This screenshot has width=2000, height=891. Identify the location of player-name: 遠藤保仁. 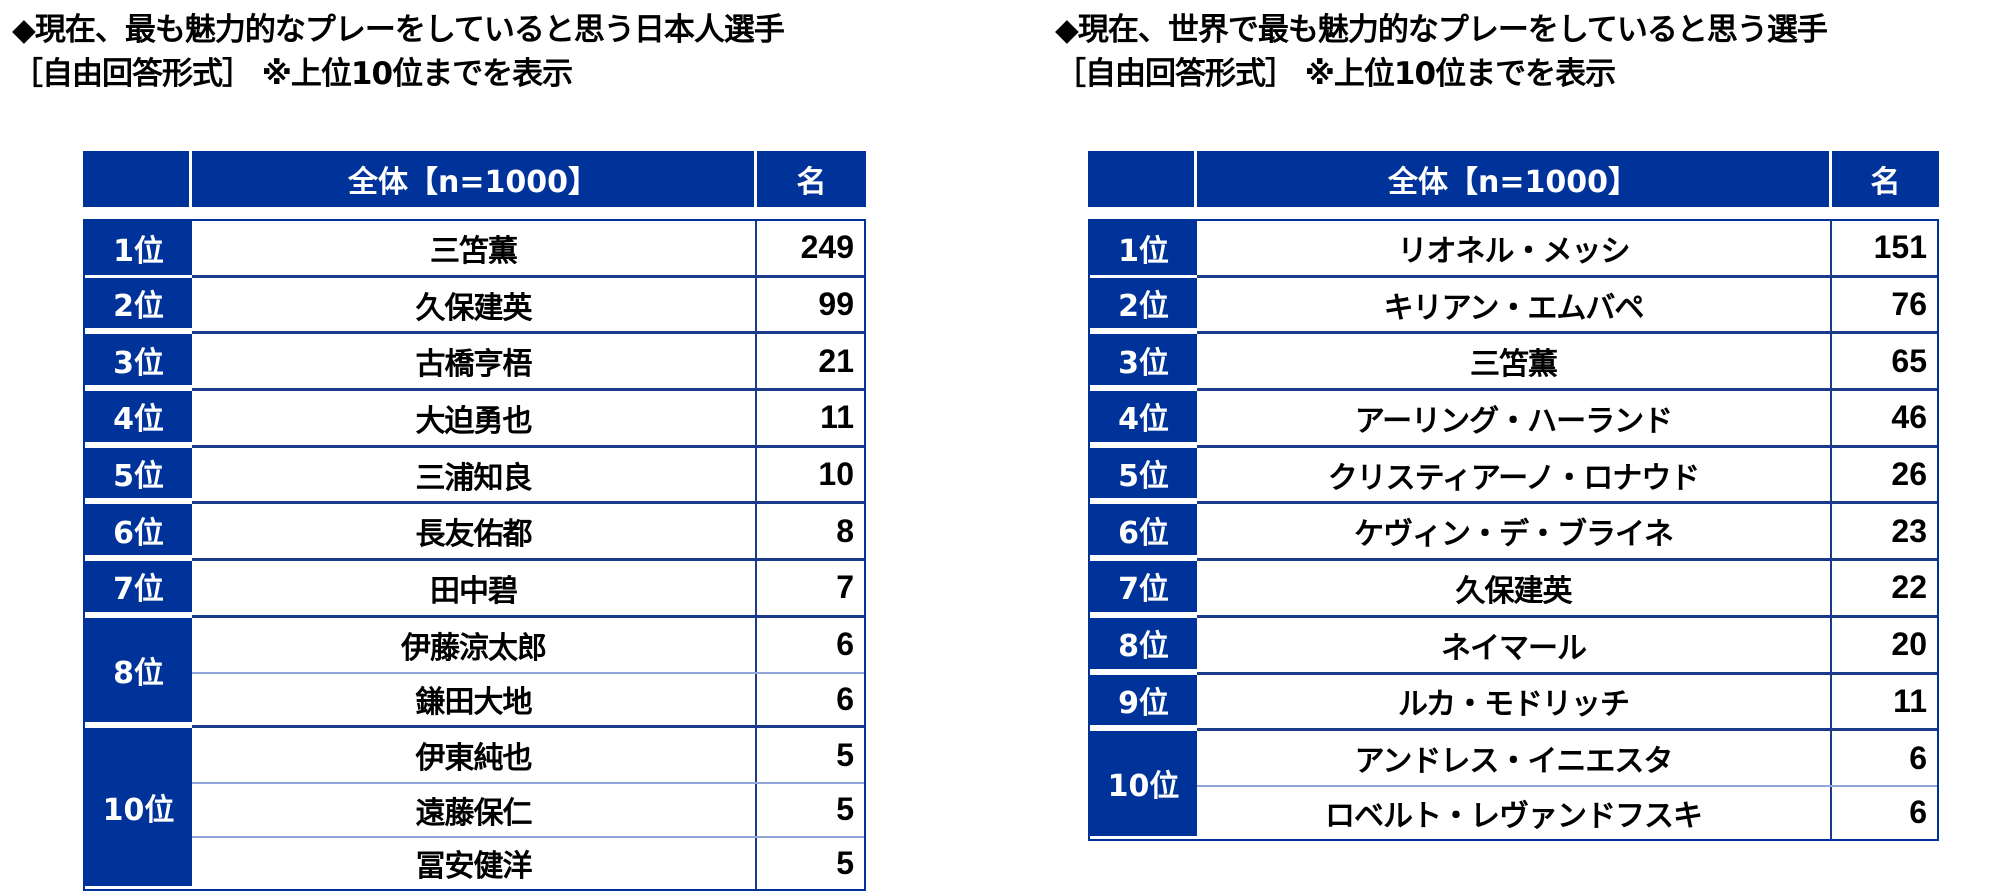
(474, 809).